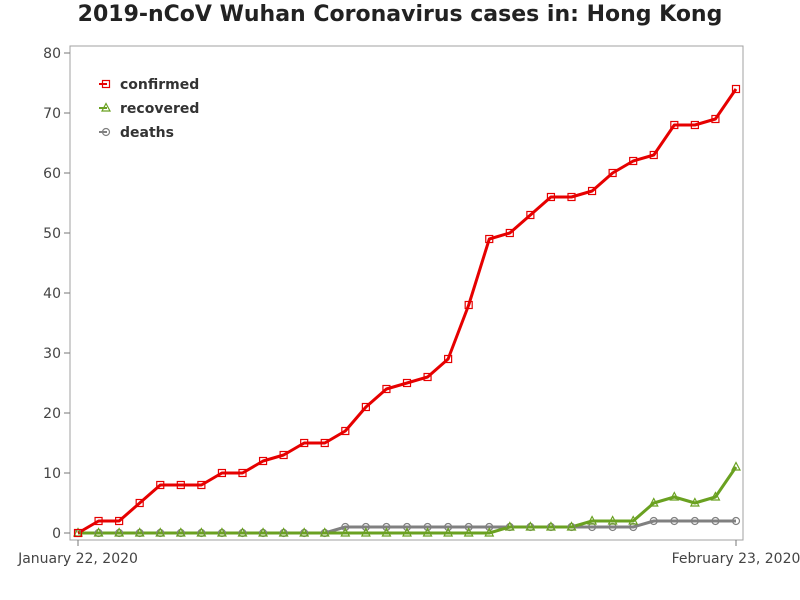 The width and height of the screenshot is (800, 600). I want to click on y-tick-label: 50, so click(52, 234).